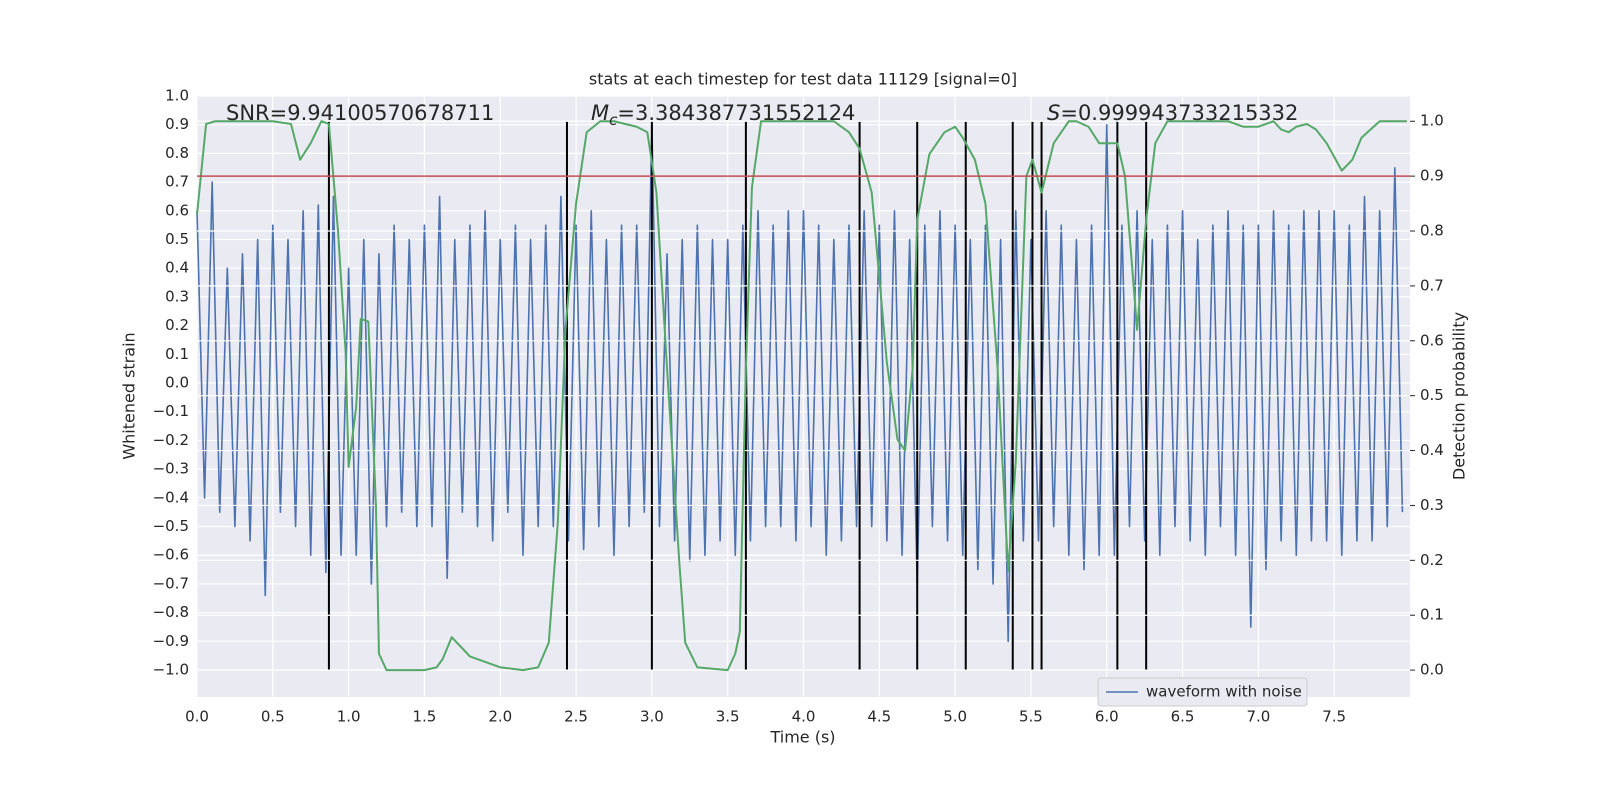 This screenshot has width=1600, height=800. I want to click on x-tick-label: 0.5, so click(273, 717).